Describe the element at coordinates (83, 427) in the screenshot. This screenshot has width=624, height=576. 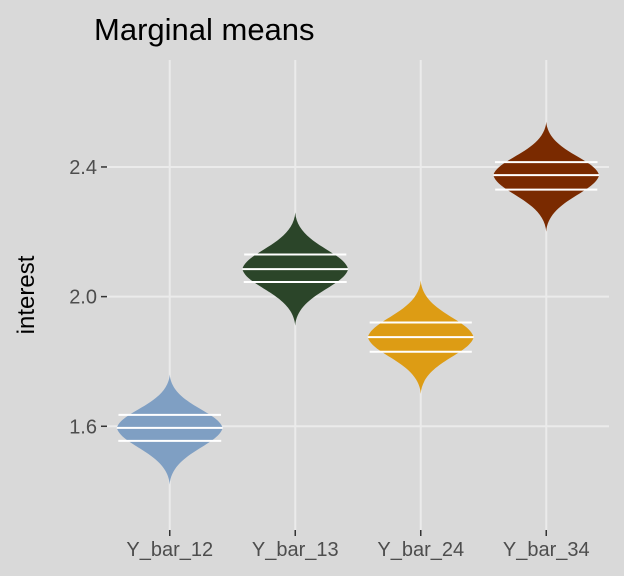
I see `y-tick-label: 1.6` at that location.